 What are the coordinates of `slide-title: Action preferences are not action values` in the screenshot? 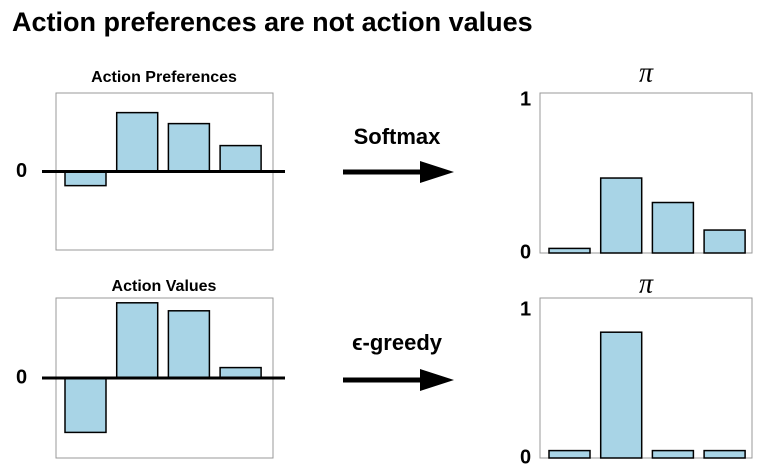 It's located at (272, 22).